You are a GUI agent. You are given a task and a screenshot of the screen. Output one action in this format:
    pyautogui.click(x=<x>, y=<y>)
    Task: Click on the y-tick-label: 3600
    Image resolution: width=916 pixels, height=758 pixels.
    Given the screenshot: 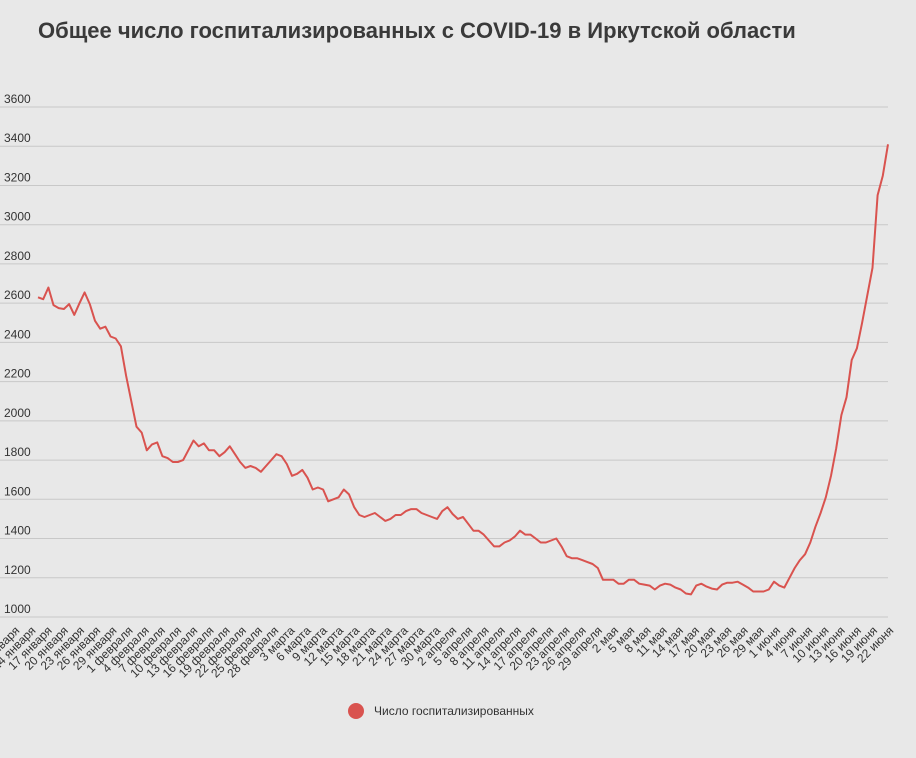 What is the action you would take?
    pyautogui.click(x=17, y=99)
    